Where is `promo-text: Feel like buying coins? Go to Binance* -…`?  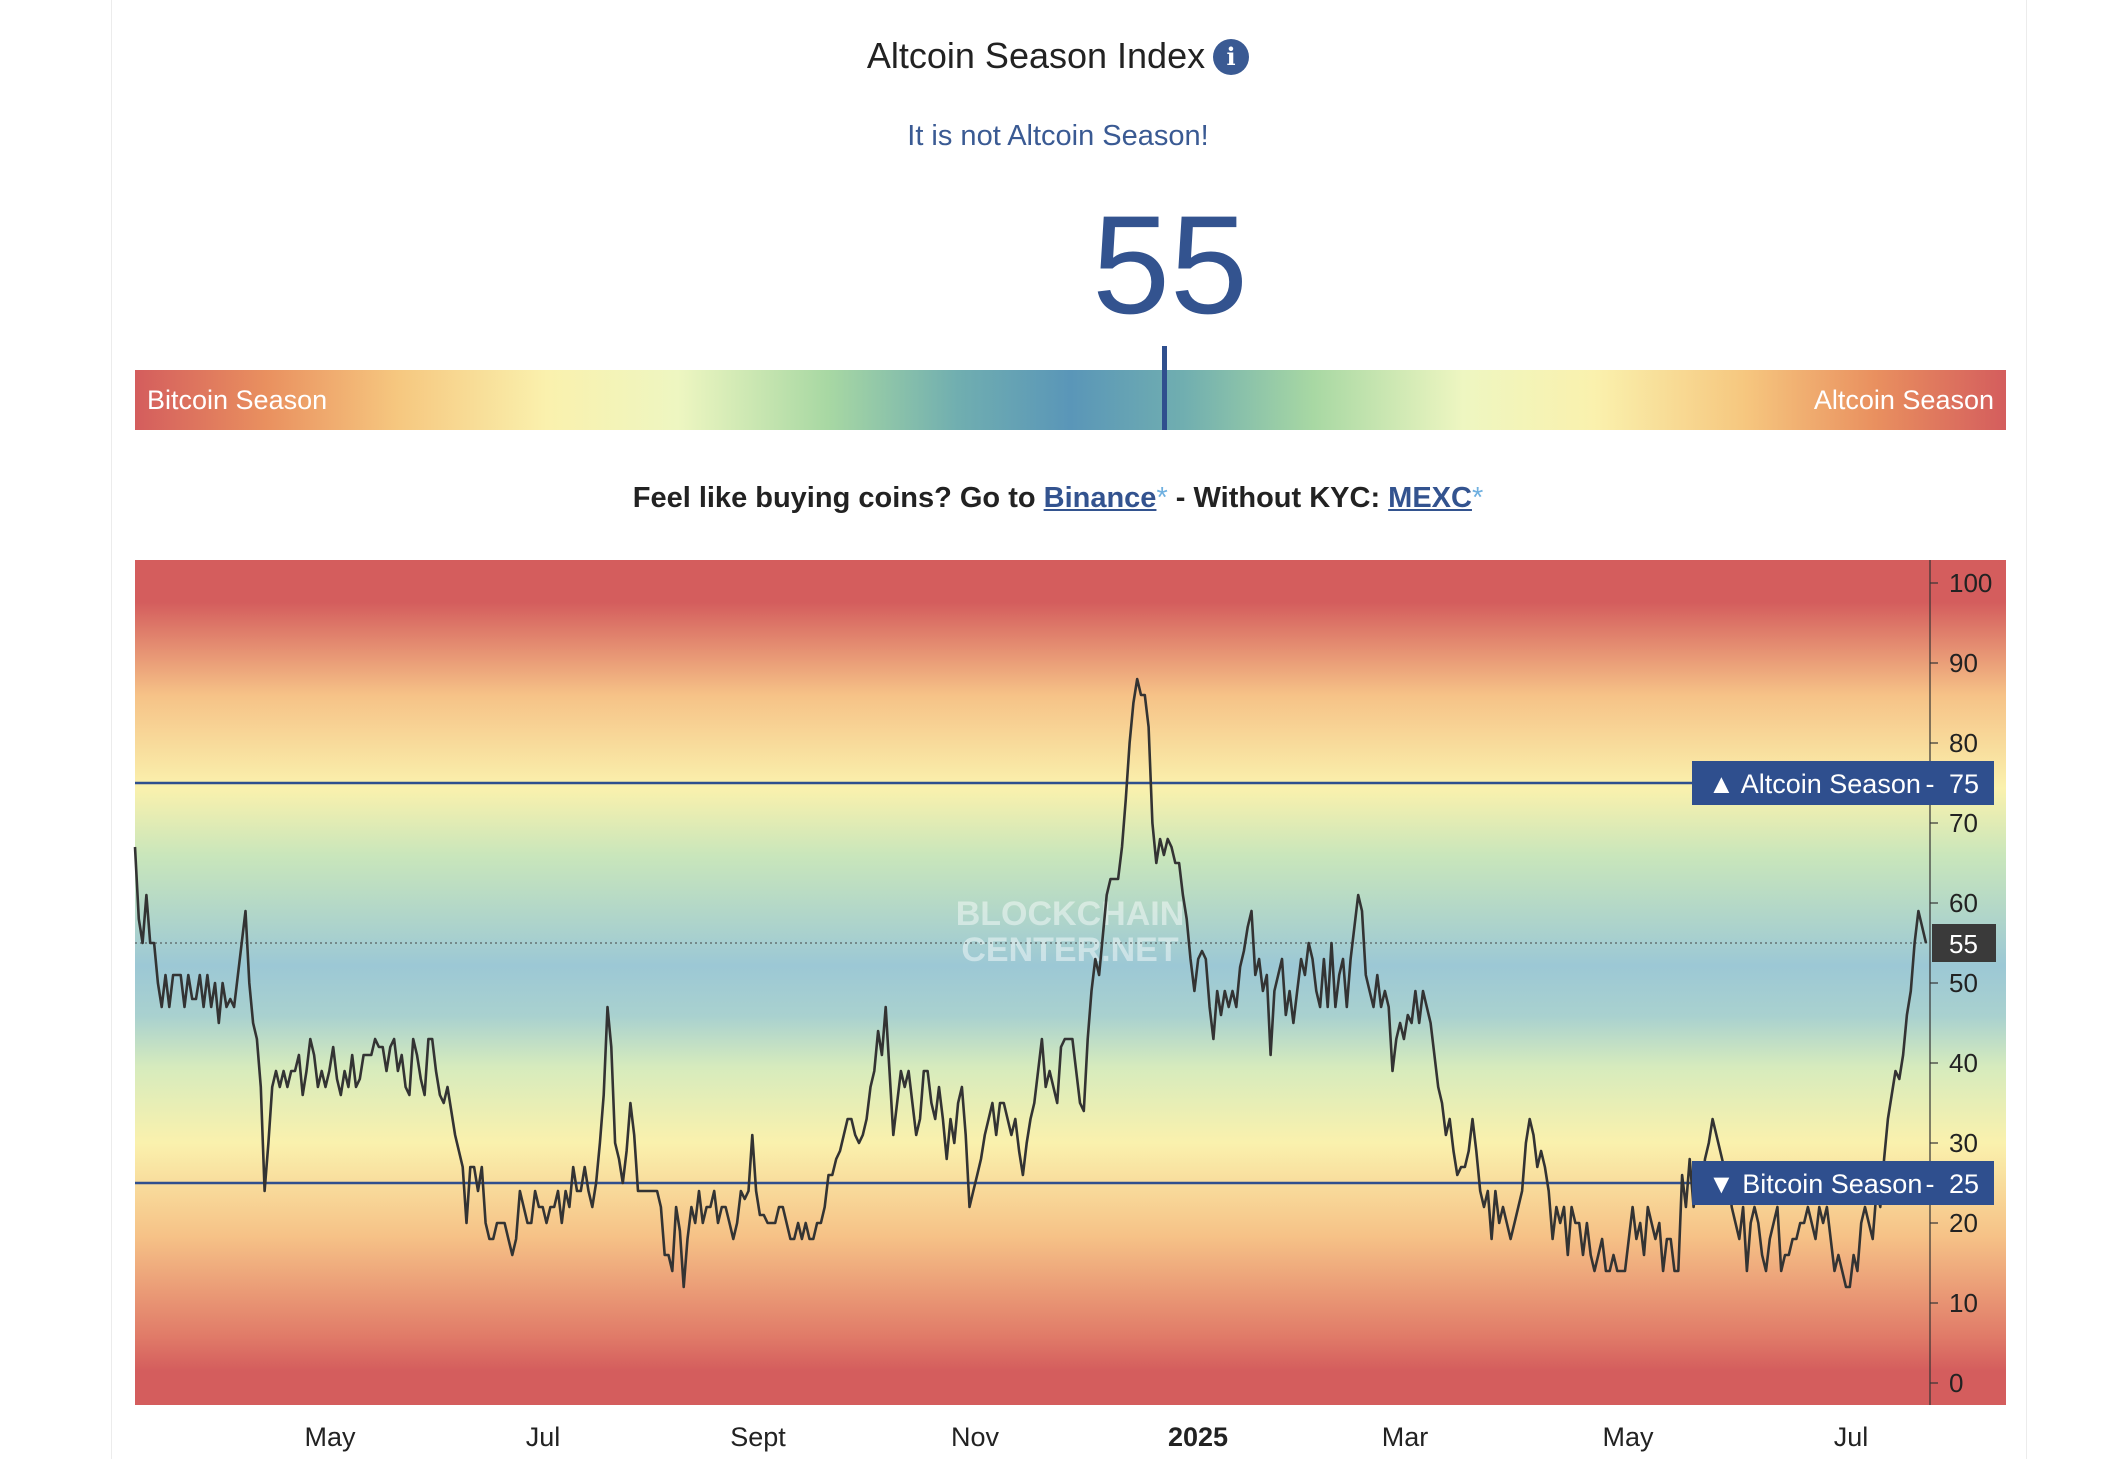
promo-text: Feel like buying coins? Go to Binance* -… is located at coordinates (1058, 498).